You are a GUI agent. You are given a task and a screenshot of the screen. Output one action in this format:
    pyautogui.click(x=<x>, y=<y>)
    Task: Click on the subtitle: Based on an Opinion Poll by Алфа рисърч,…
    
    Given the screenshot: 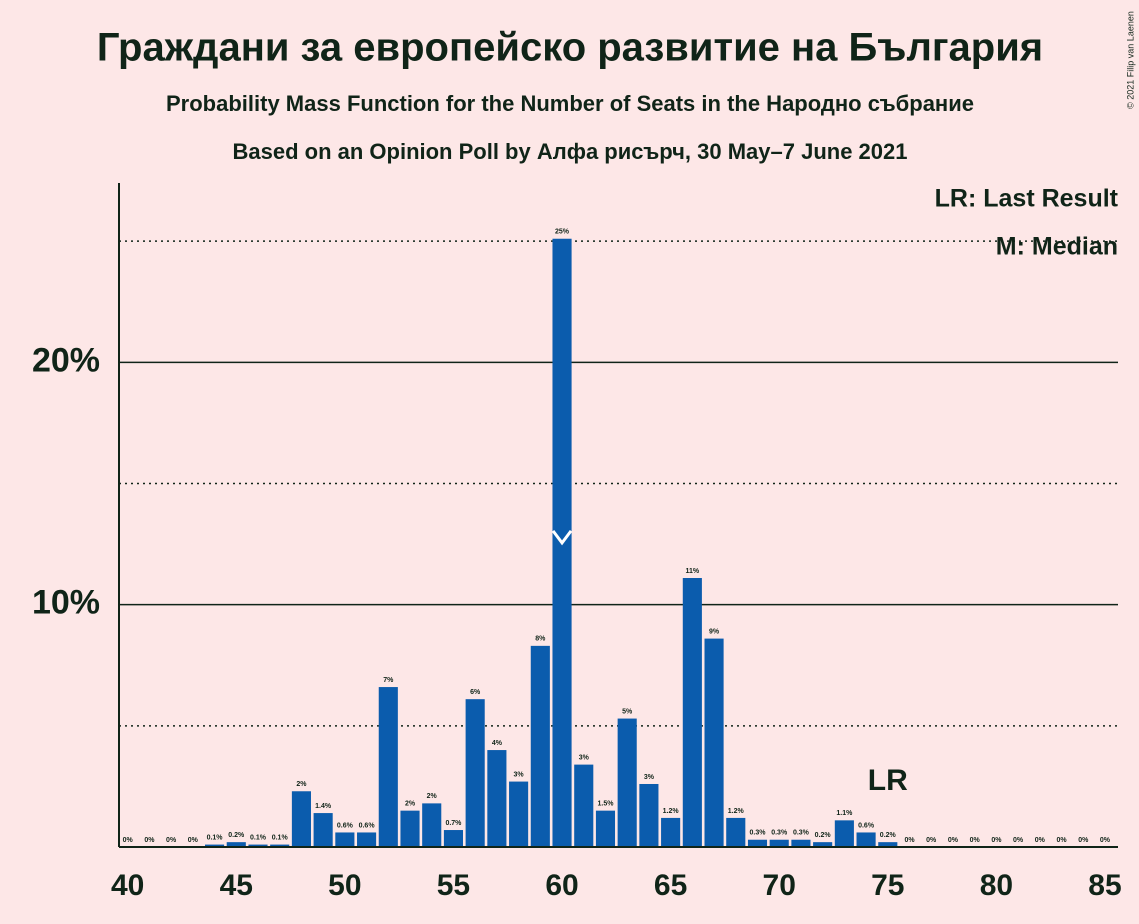 What is the action you would take?
    pyautogui.click(x=569, y=151)
    